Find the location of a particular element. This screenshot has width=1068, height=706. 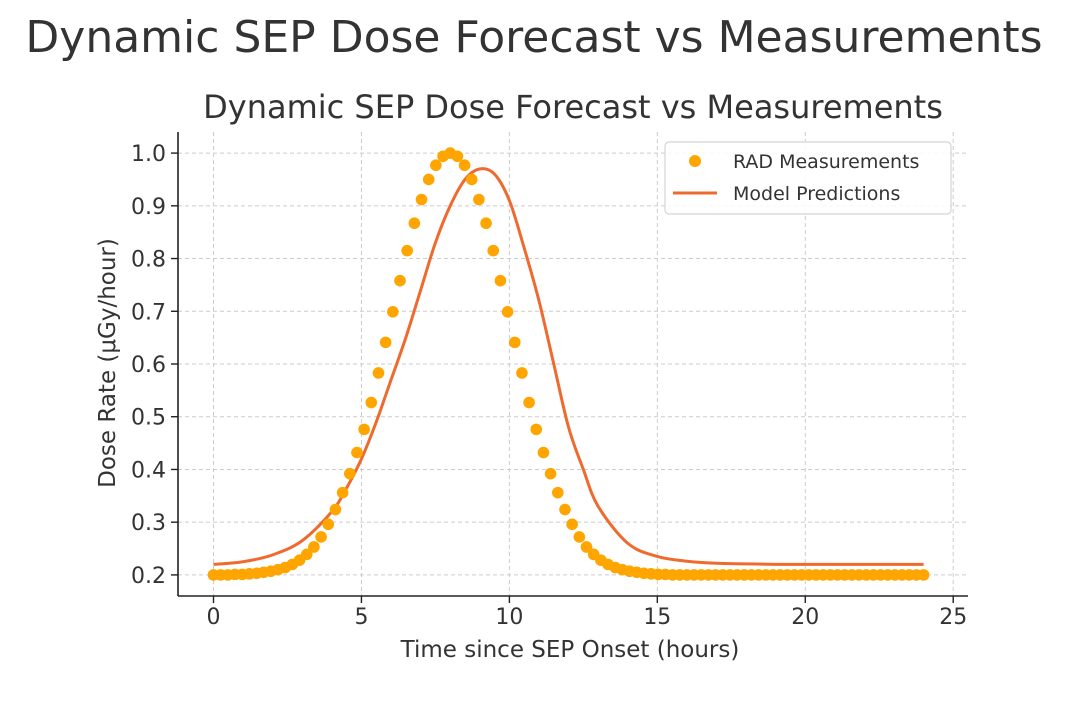

legend: RAD Measurements Model Predictions is located at coordinates (808, 178).